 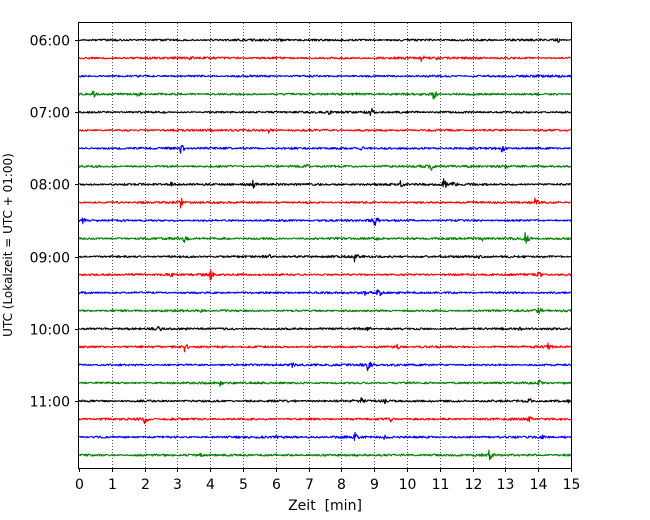 What do you see at coordinates (54, 222) in the screenshot?
I see `y-axis-ticks: 06:00 07:00 08:00 09:00 10:00 11:00` at bounding box center [54, 222].